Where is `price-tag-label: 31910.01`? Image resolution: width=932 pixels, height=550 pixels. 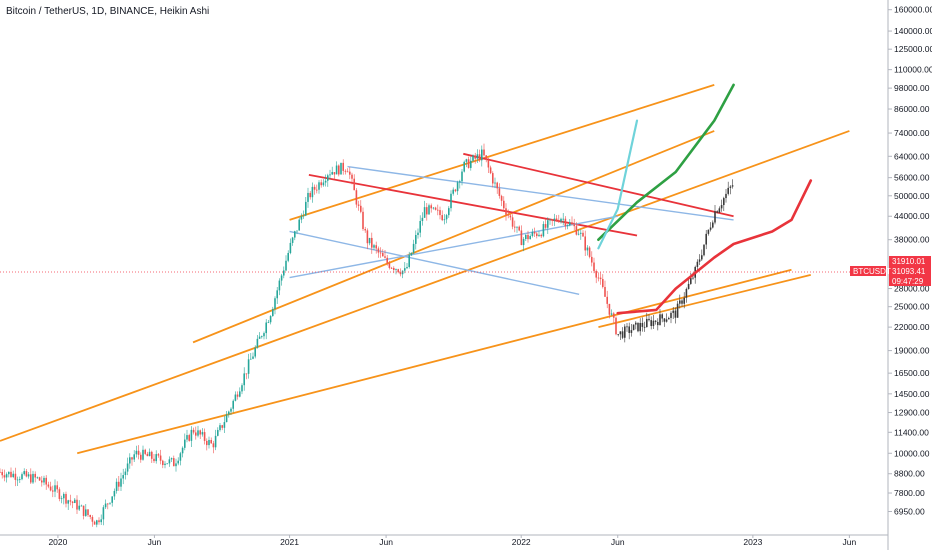
price-tag-label: 31910.01 is located at coordinates (909, 261).